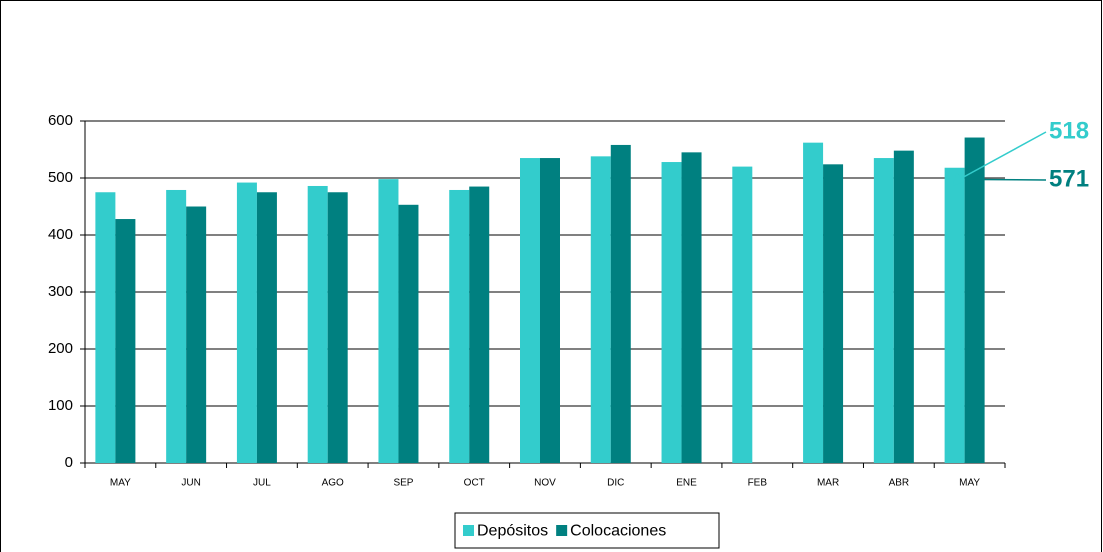 Image resolution: width=1103 pixels, height=552 pixels. I want to click on legend-label: Depósitos, so click(512, 531).